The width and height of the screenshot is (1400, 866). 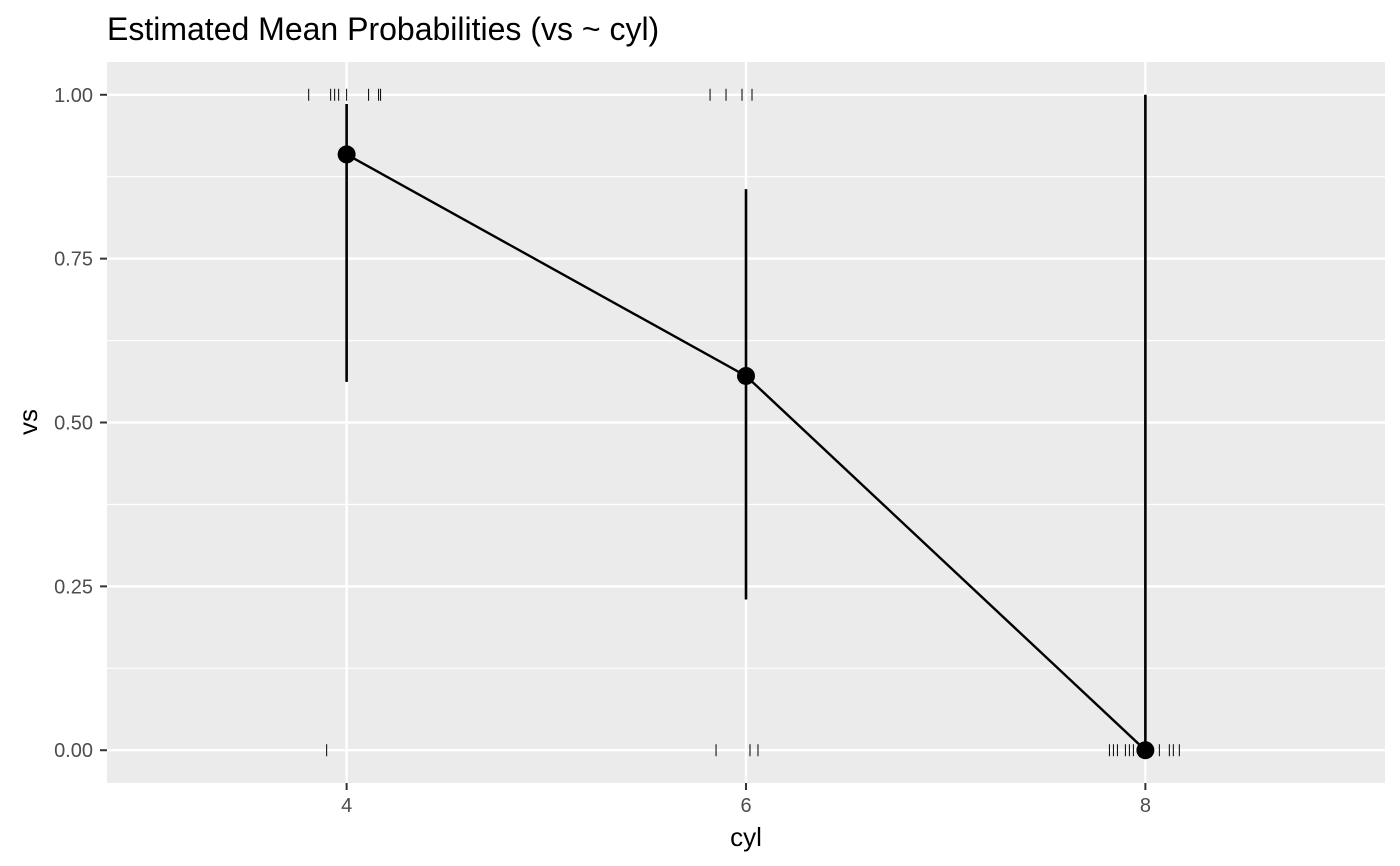 What do you see at coordinates (383, 29) in the screenshot?
I see `chart-title: Estimated Mean Probabilities (vs ~ cyl)` at bounding box center [383, 29].